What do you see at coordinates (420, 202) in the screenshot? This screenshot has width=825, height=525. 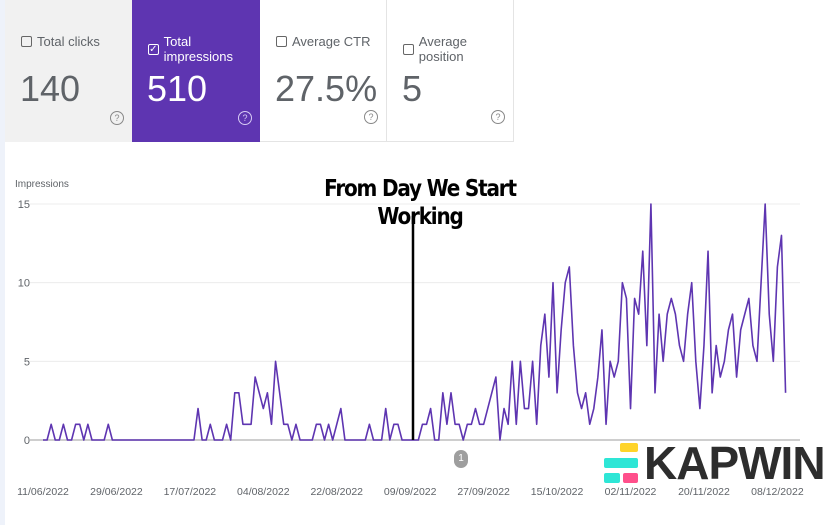 I see `annotation-text: From Day We Start Working` at bounding box center [420, 202].